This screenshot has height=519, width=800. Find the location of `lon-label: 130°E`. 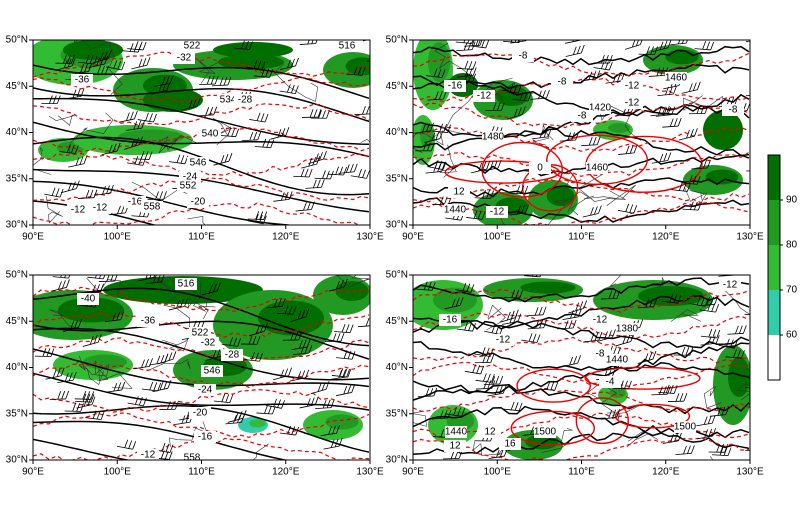

lon-label: 130°E is located at coordinates (370, 472).